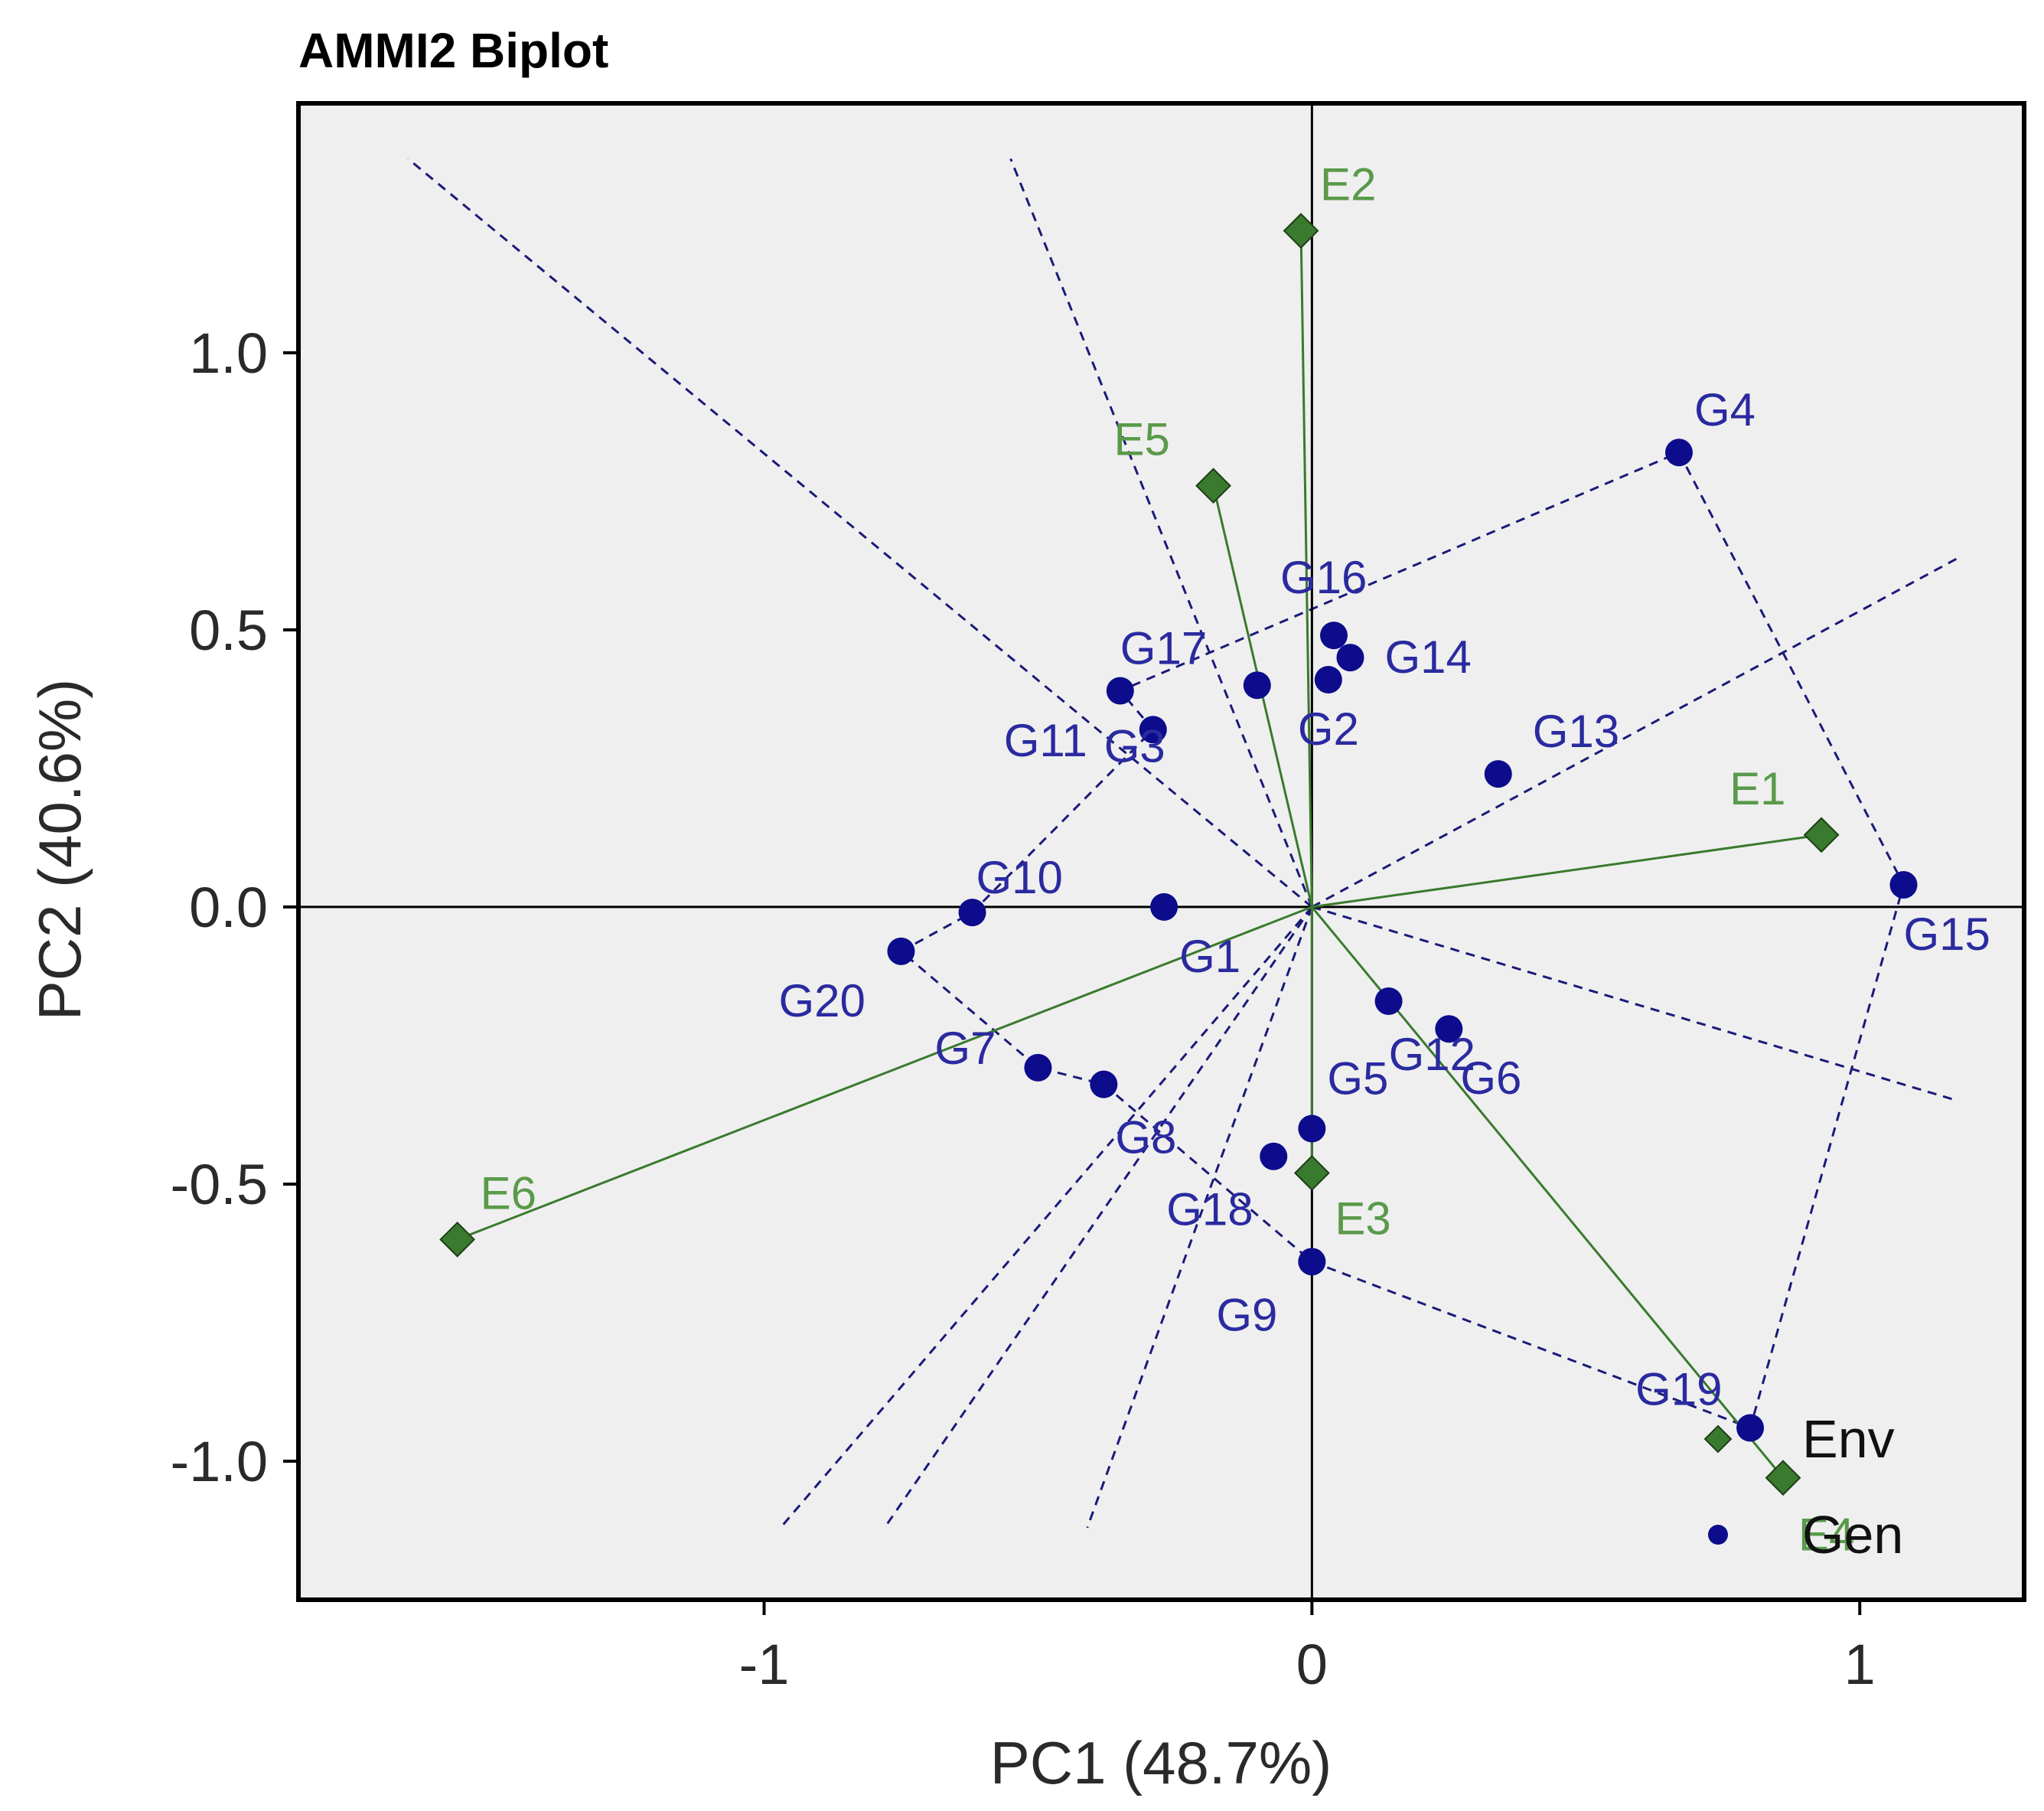 The image size is (2044, 1811). What do you see at coordinates (1498, 774) in the screenshot?
I see `gen-marker-g13` at bounding box center [1498, 774].